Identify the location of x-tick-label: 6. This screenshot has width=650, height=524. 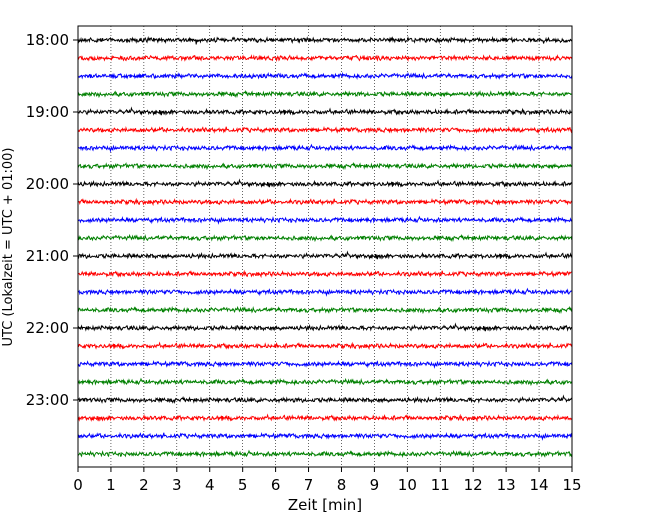
(276, 485).